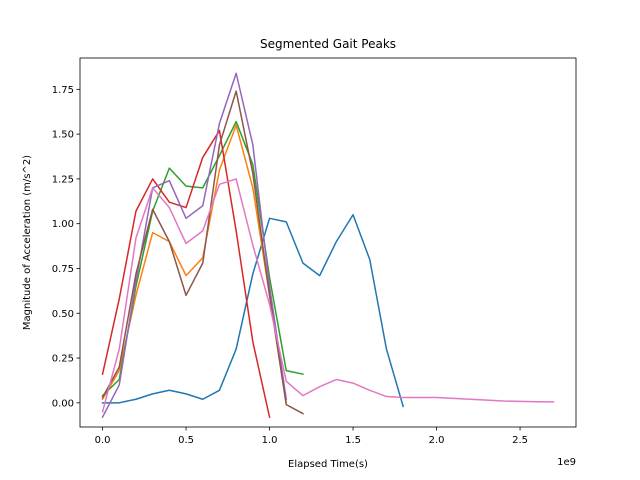 The width and height of the screenshot is (640, 480). Describe the element at coordinates (63, 403) in the screenshot. I see `y-tick-label: 0.00` at that location.